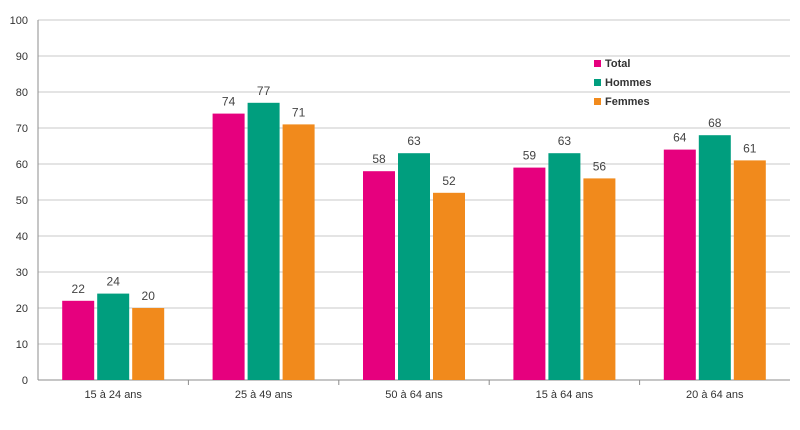 The width and height of the screenshot is (800, 430). I want to click on y-tick-label: 80, so click(22, 93).